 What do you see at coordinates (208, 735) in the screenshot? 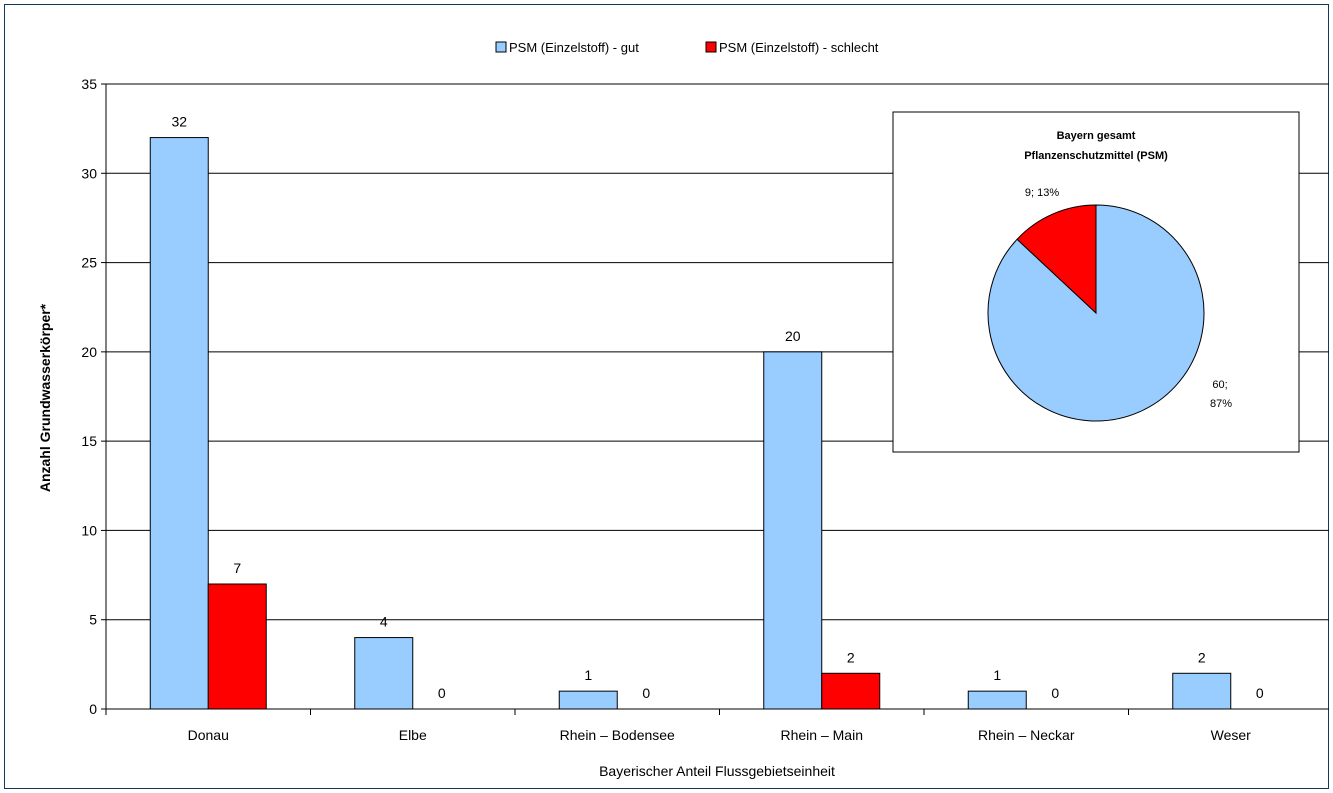
I see `x-tick-label: Donau` at bounding box center [208, 735].